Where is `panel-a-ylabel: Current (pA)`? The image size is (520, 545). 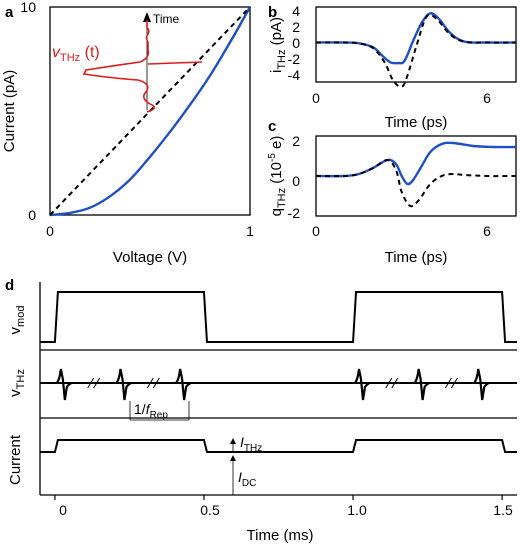 panel-a-ylabel: Current (pA) is located at coordinates (9, 111).